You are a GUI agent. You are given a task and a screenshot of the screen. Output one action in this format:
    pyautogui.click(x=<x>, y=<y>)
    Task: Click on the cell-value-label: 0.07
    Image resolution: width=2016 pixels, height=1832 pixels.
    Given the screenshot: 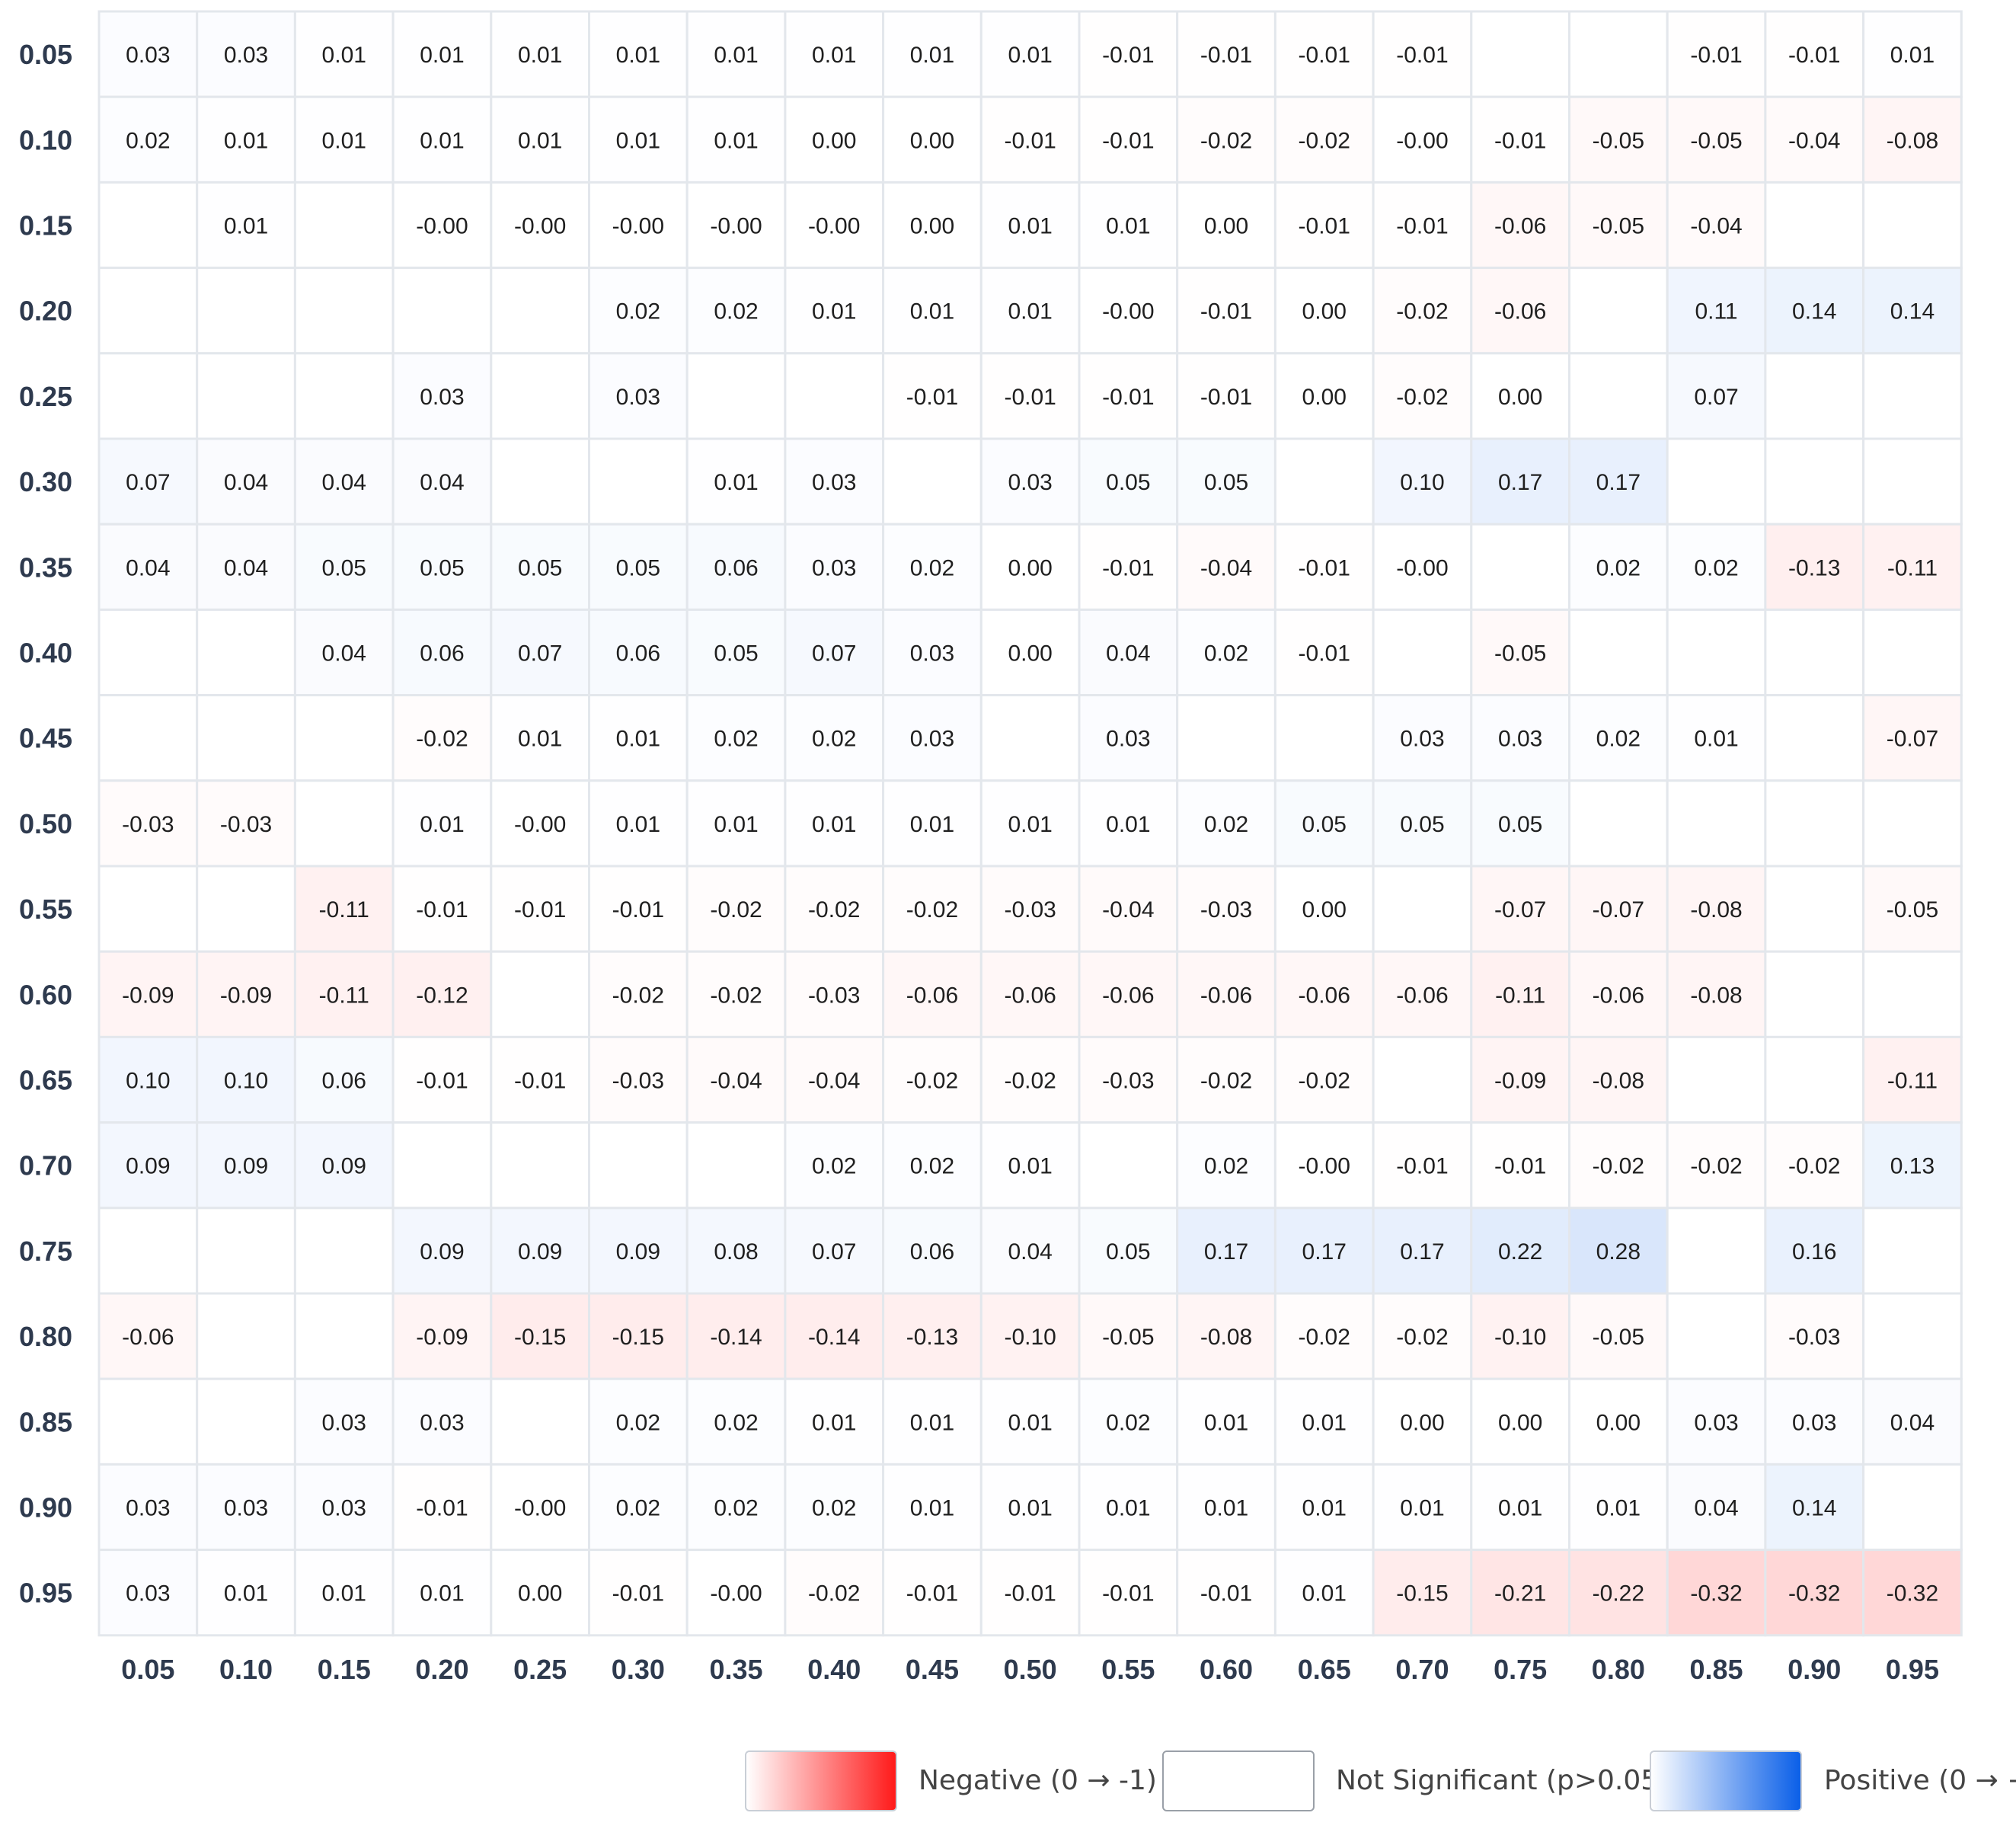 What is the action you would take?
    pyautogui.click(x=1716, y=398)
    